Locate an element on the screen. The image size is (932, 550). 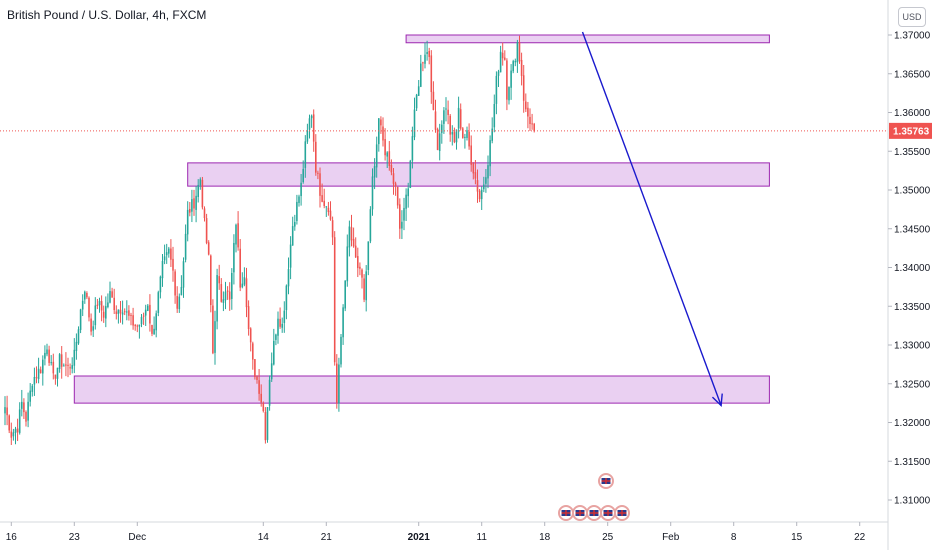
y-tick-label: 1.36500 is located at coordinates (912, 74).